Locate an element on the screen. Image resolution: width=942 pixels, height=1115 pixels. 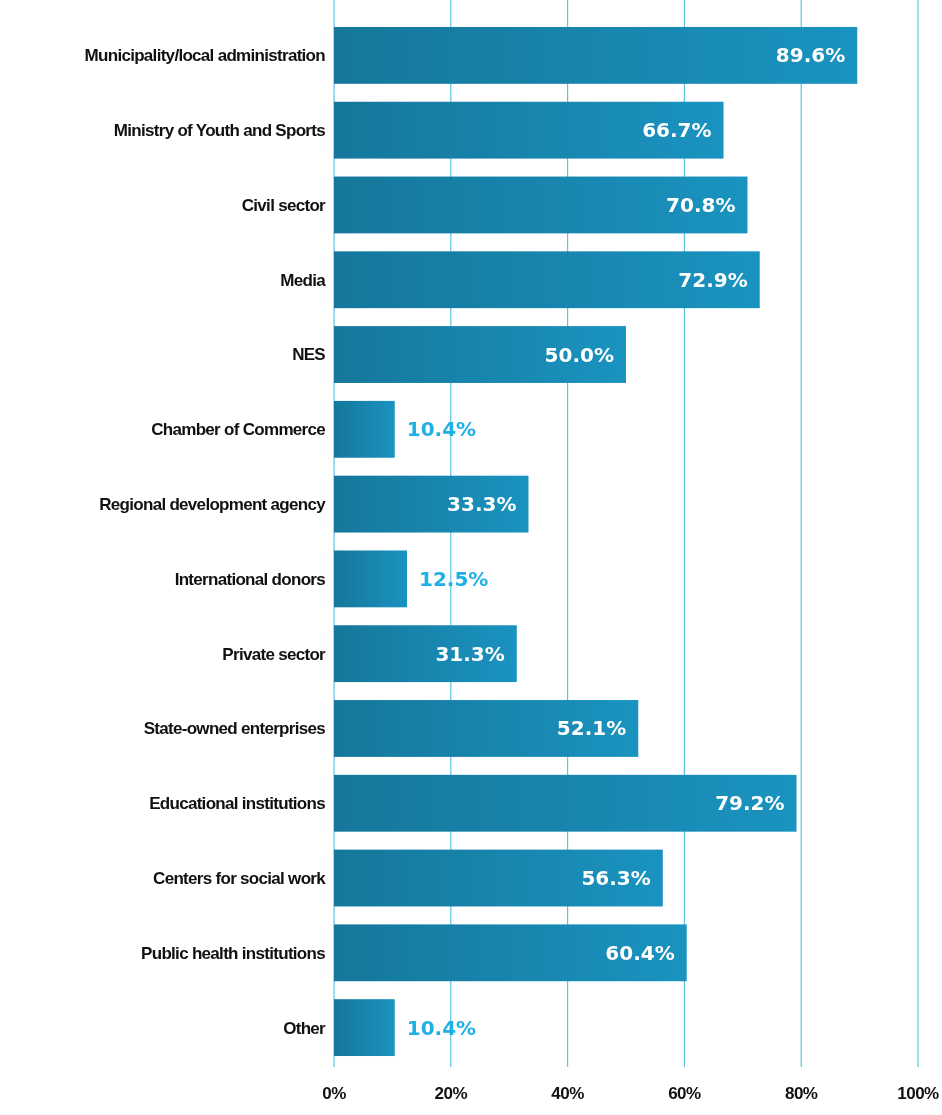
data-label: 79.2% is located at coordinates (750, 803).